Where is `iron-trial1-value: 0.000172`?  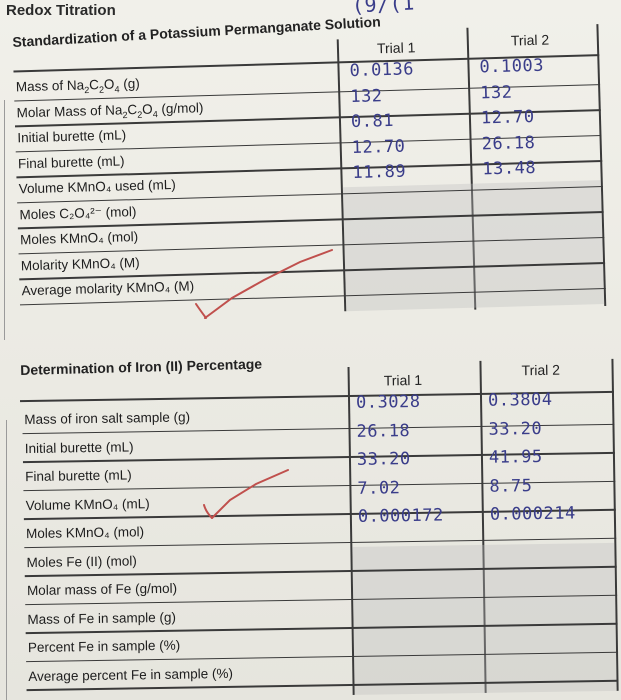 iron-trial1-value: 0.000172 is located at coordinates (400, 516).